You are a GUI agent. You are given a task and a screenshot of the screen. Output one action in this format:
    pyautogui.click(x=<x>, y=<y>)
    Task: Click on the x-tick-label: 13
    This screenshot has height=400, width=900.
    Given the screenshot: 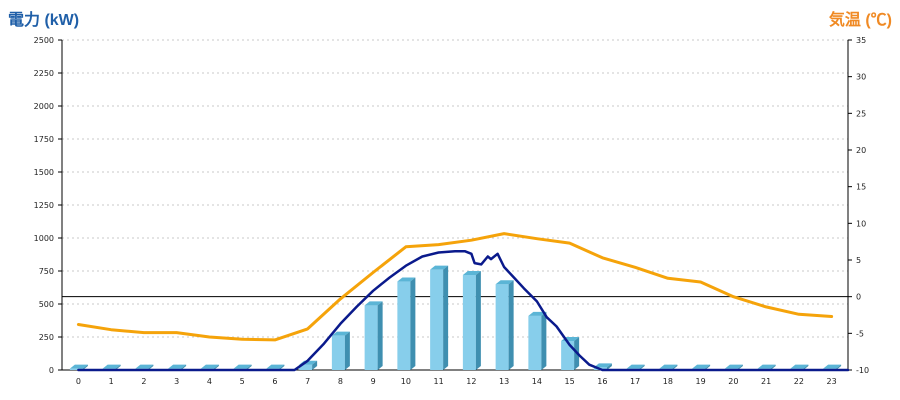 What is the action you would take?
    pyautogui.click(x=504, y=381)
    